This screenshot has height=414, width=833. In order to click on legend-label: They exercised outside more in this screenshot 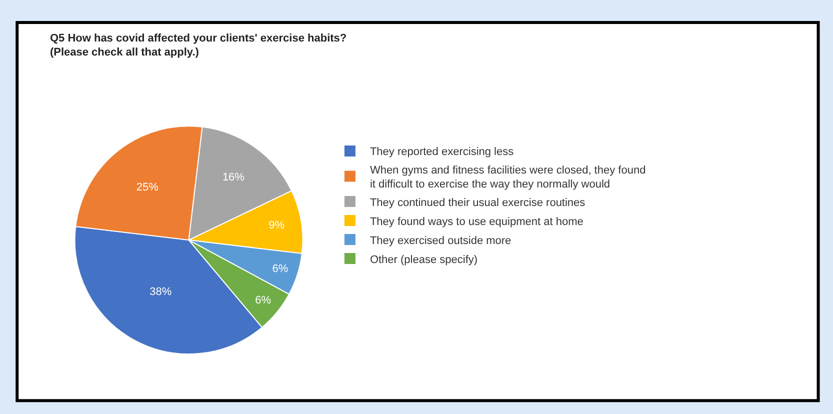, I will do `click(441, 240)`.